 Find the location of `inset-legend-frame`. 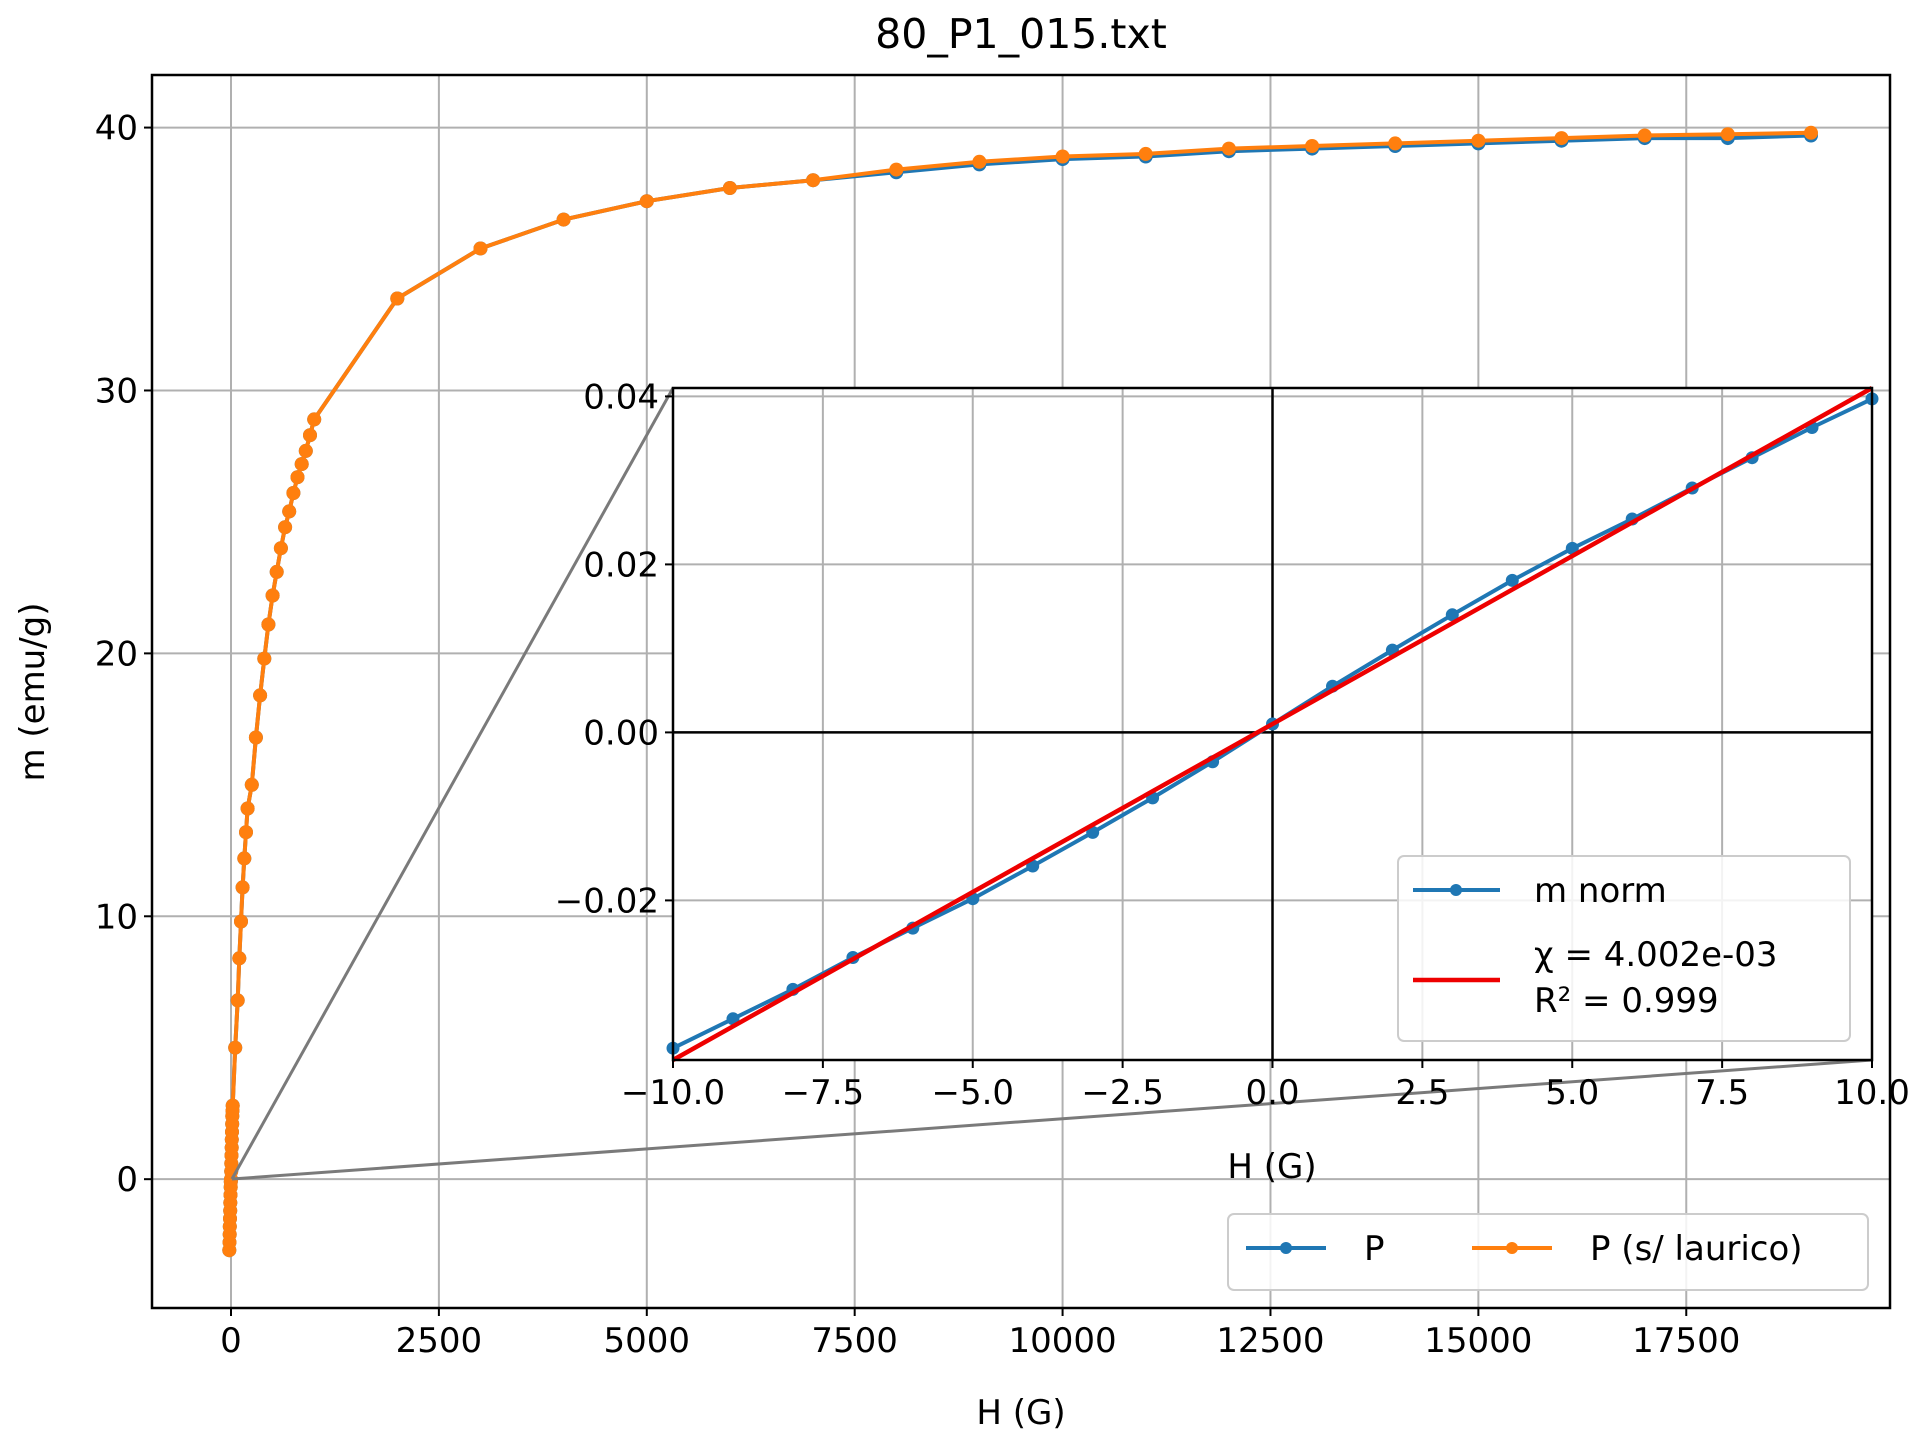

inset-legend-frame is located at coordinates (1624, 948).